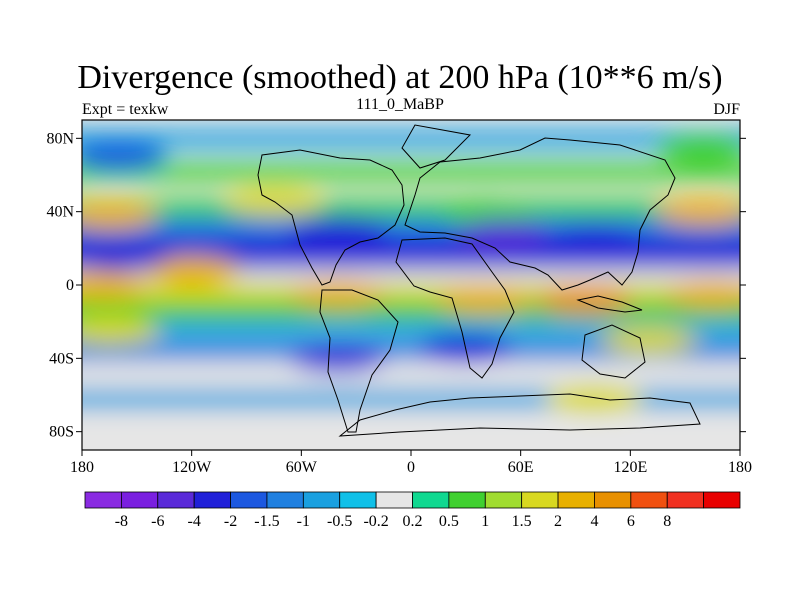 The image size is (800, 600). I want to click on colorbar-label: 6, so click(631, 521).